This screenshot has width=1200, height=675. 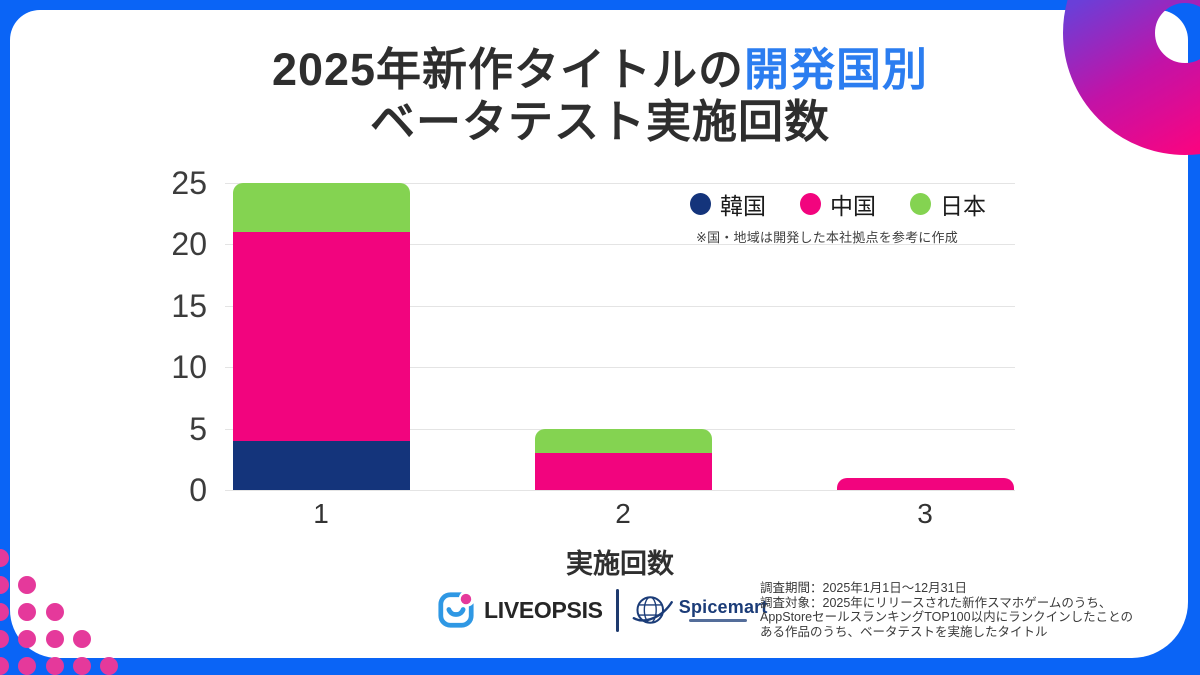 I want to click on y-tick-label: 0, so click(x=198, y=490).